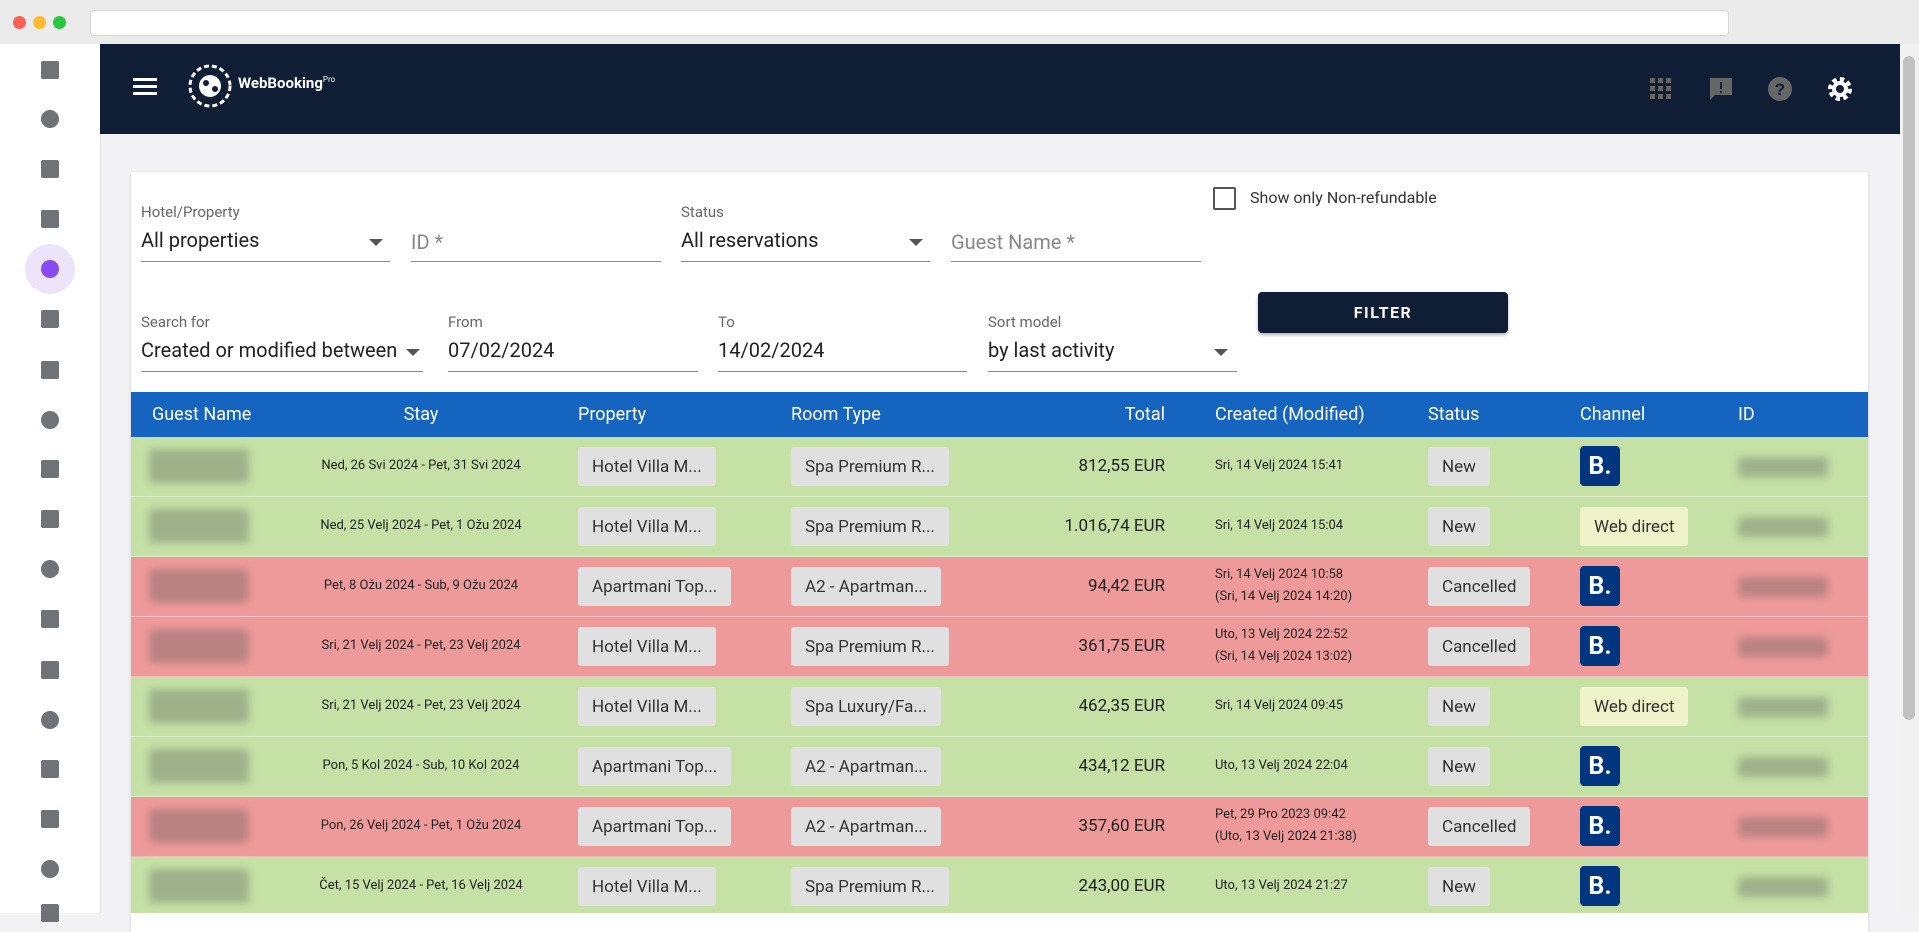 This screenshot has height=932, width=1919. Describe the element at coordinates (1783, 467) in the screenshot. I see `id-blurred` at that location.